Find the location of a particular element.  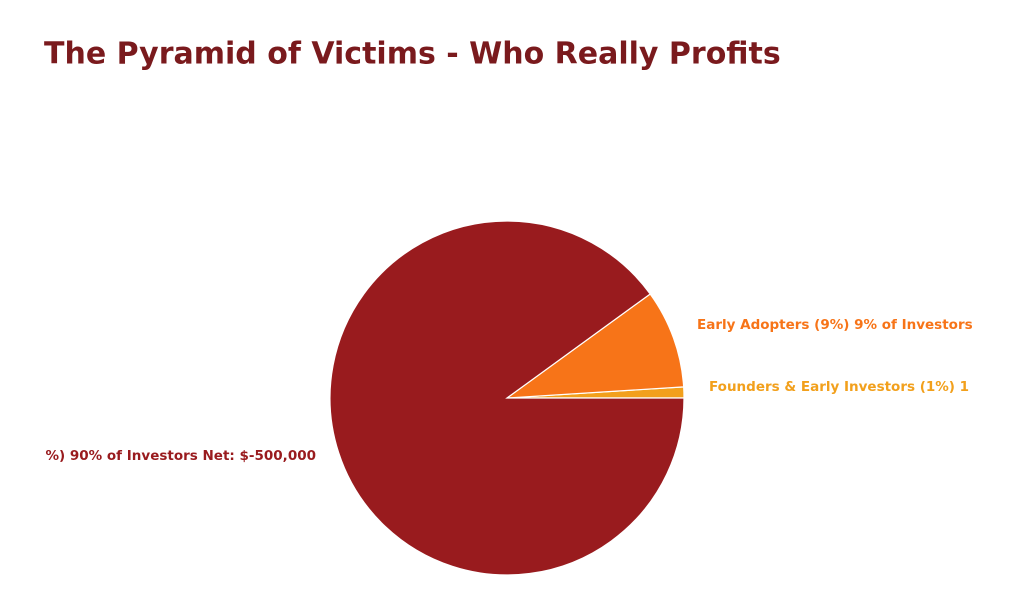

pie-slice is located at coordinates (594, 346).